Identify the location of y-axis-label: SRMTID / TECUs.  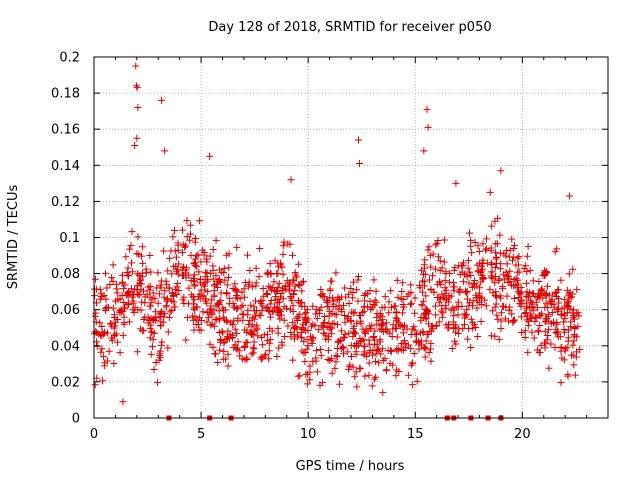
(13, 237).